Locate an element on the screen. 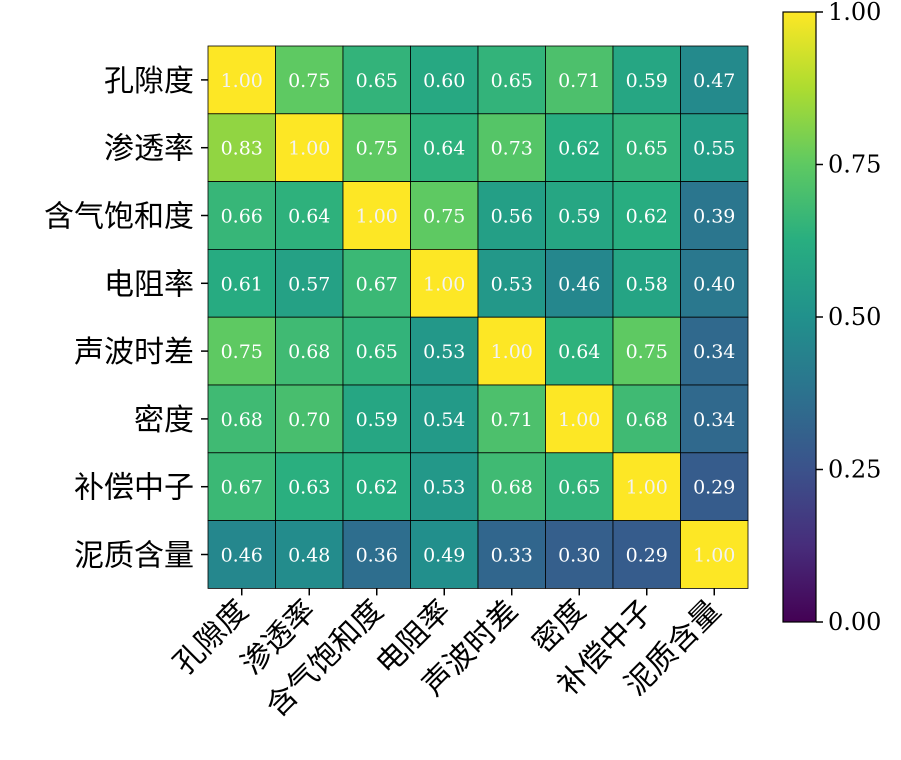 The height and width of the screenshot is (760, 901). heatmap-cell-r6-c5 is located at coordinates (579, 486).